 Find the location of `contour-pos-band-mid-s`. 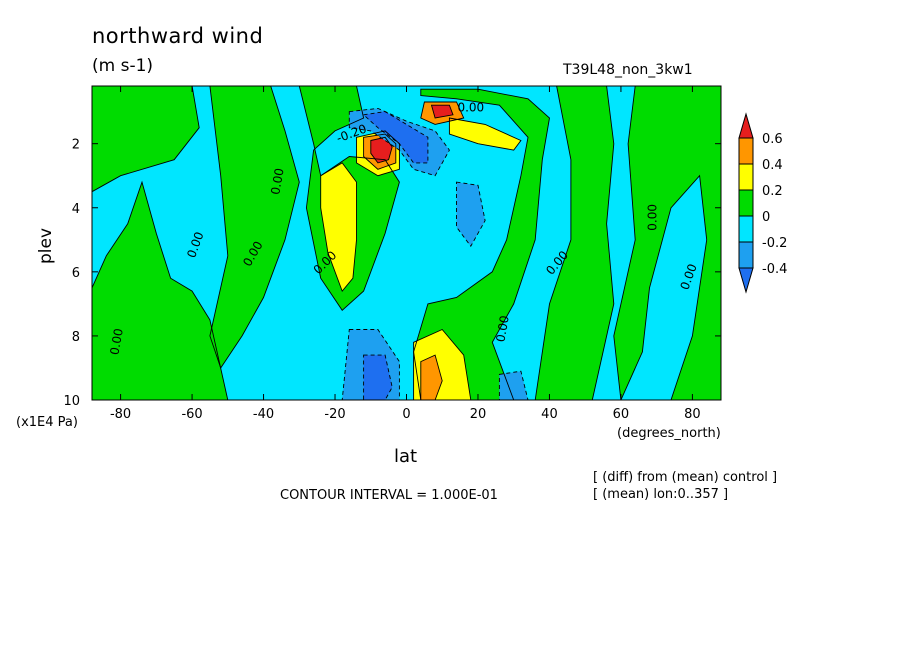

contour-pos-band-mid-s is located at coordinates (254, 228).